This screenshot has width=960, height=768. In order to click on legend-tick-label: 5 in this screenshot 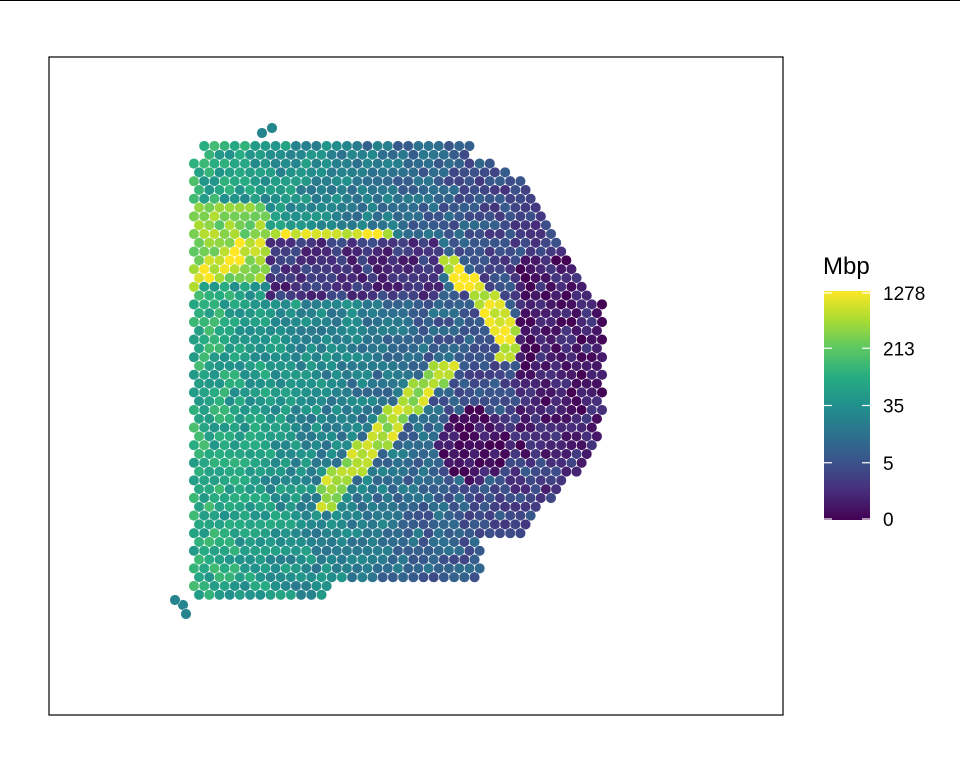, I will do `click(888, 464)`.